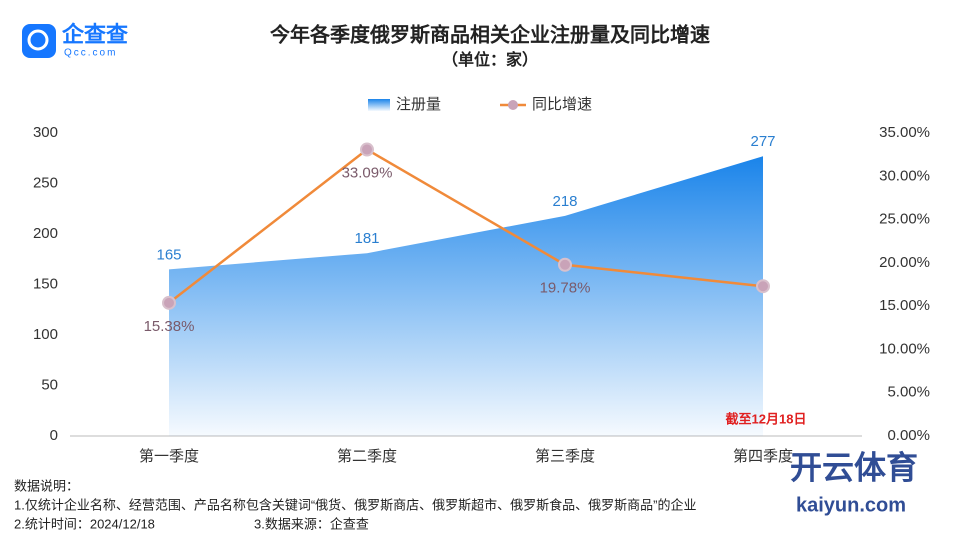 Image resolution: width=960 pixels, height=540 pixels. What do you see at coordinates (766, 418) in the screenshot?
I see `annotation: 截至12月18日` at bounding box center [766, 418].